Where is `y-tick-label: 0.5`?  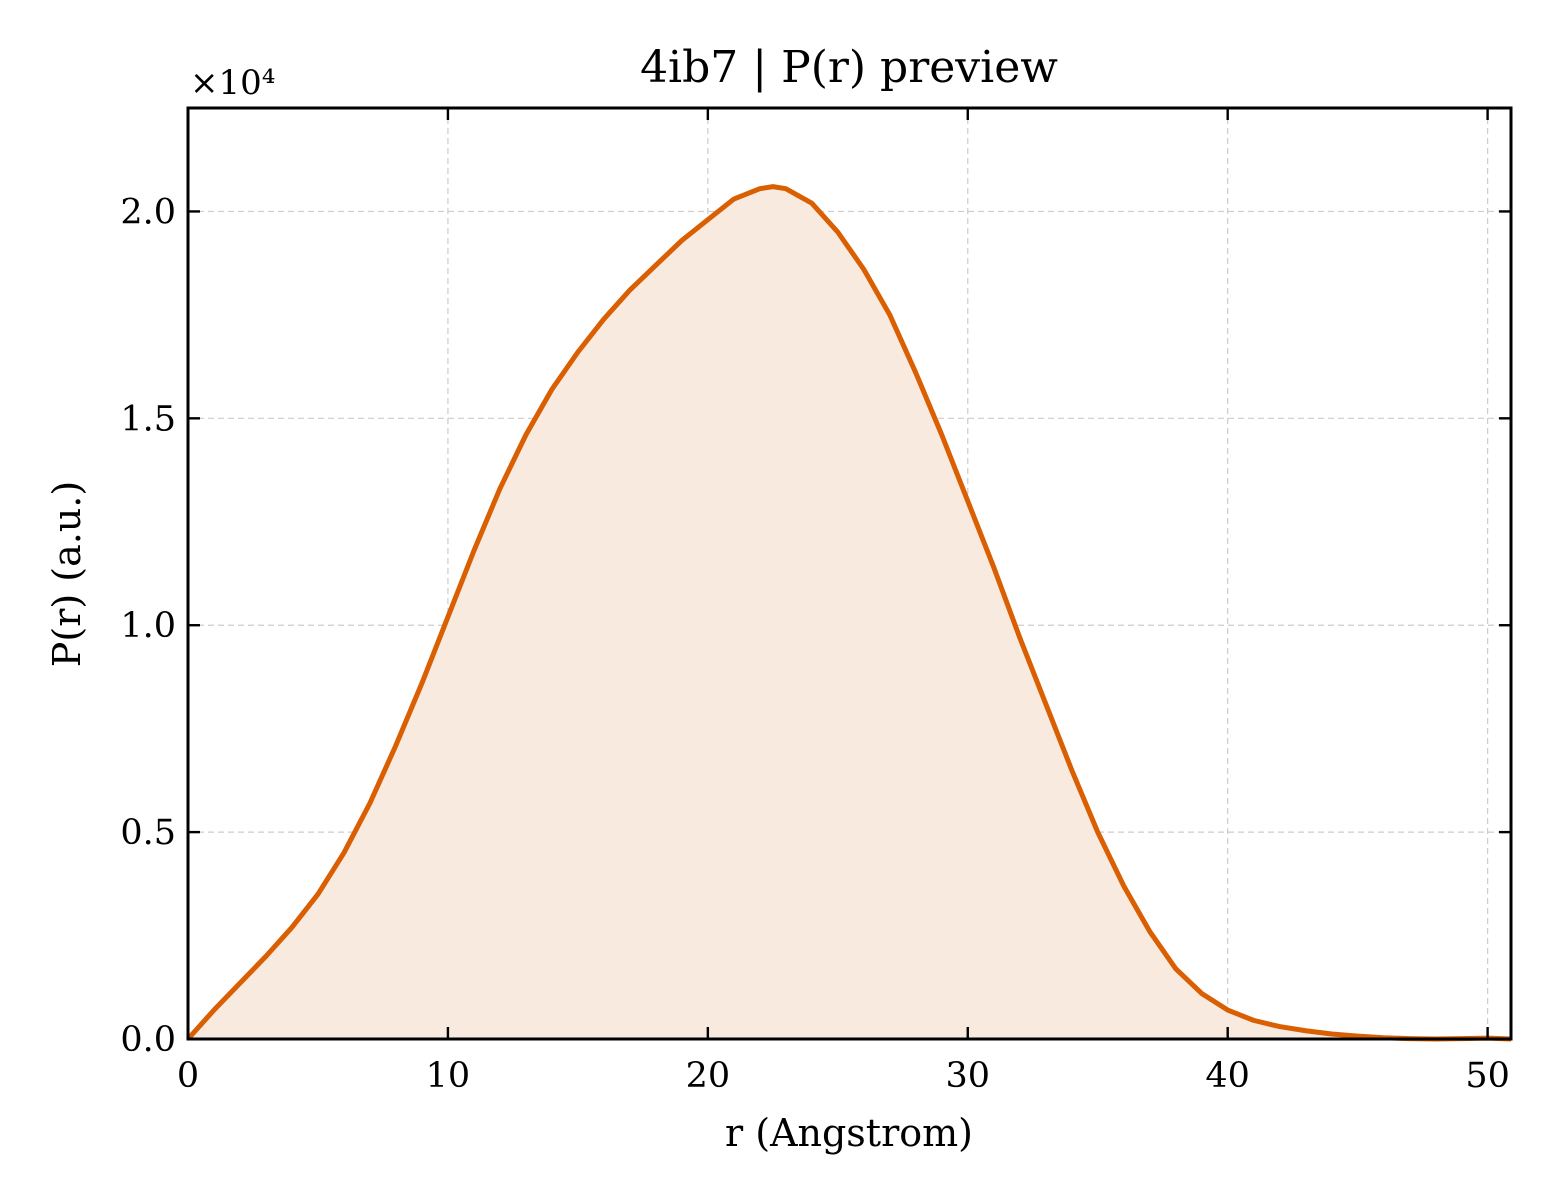
y-tick-label: 0.5 is located at coordinates (148, 833).